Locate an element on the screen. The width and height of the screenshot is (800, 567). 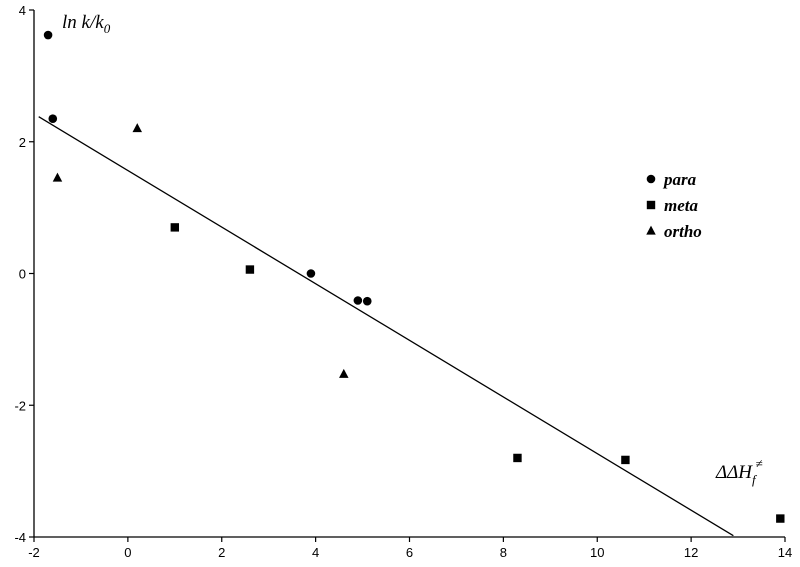
x-tick-label: 12 is located at coordinates (691, 552).